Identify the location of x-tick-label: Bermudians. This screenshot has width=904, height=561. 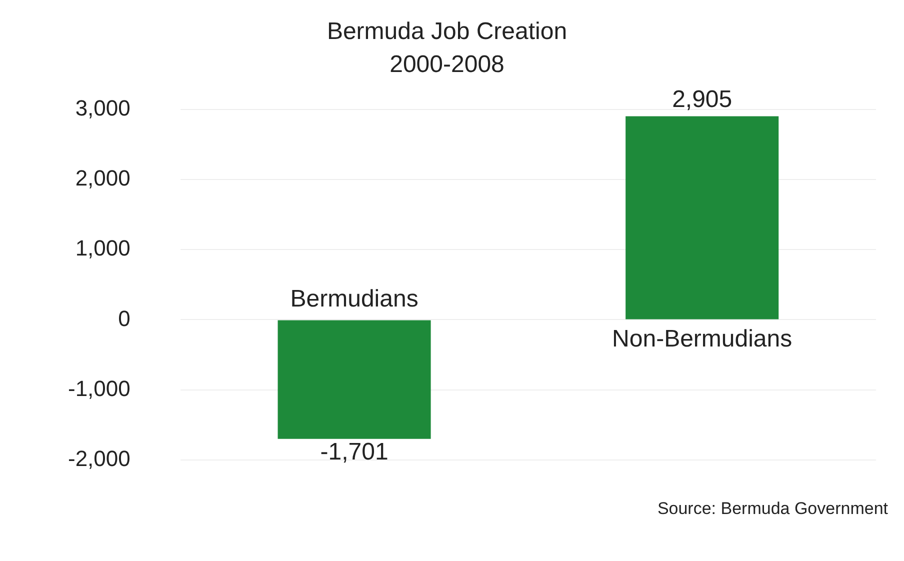
(354, 298).